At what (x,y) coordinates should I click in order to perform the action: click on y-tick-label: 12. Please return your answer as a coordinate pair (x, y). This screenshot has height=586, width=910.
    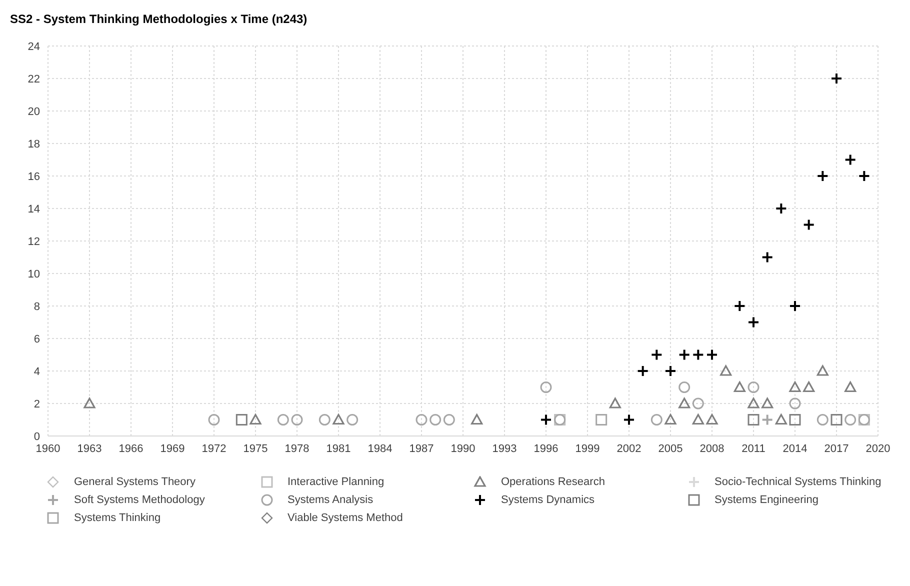
    Looking at the image, I should click on (34, 242).